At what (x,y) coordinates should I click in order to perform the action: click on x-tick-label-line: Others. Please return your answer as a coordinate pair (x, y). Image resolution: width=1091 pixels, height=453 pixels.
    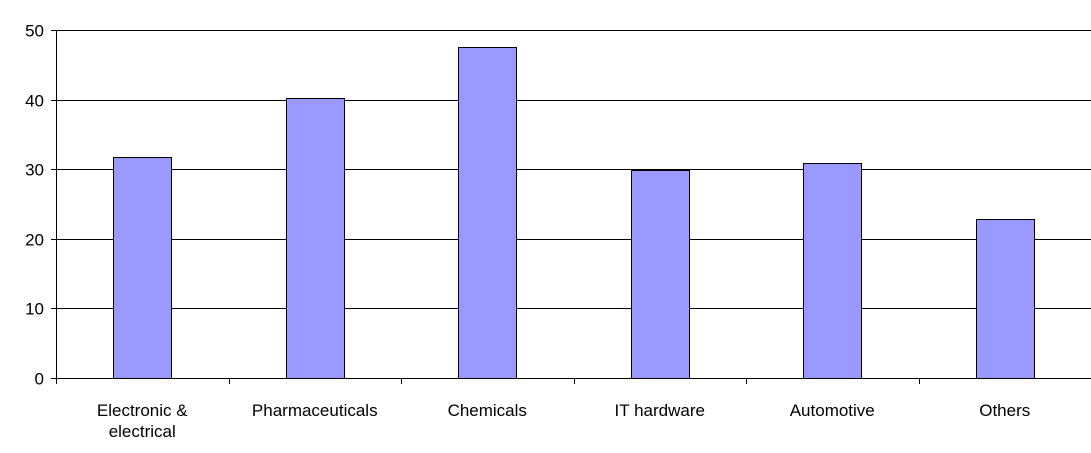
    Looking at the image, I should click on (1004, 410).